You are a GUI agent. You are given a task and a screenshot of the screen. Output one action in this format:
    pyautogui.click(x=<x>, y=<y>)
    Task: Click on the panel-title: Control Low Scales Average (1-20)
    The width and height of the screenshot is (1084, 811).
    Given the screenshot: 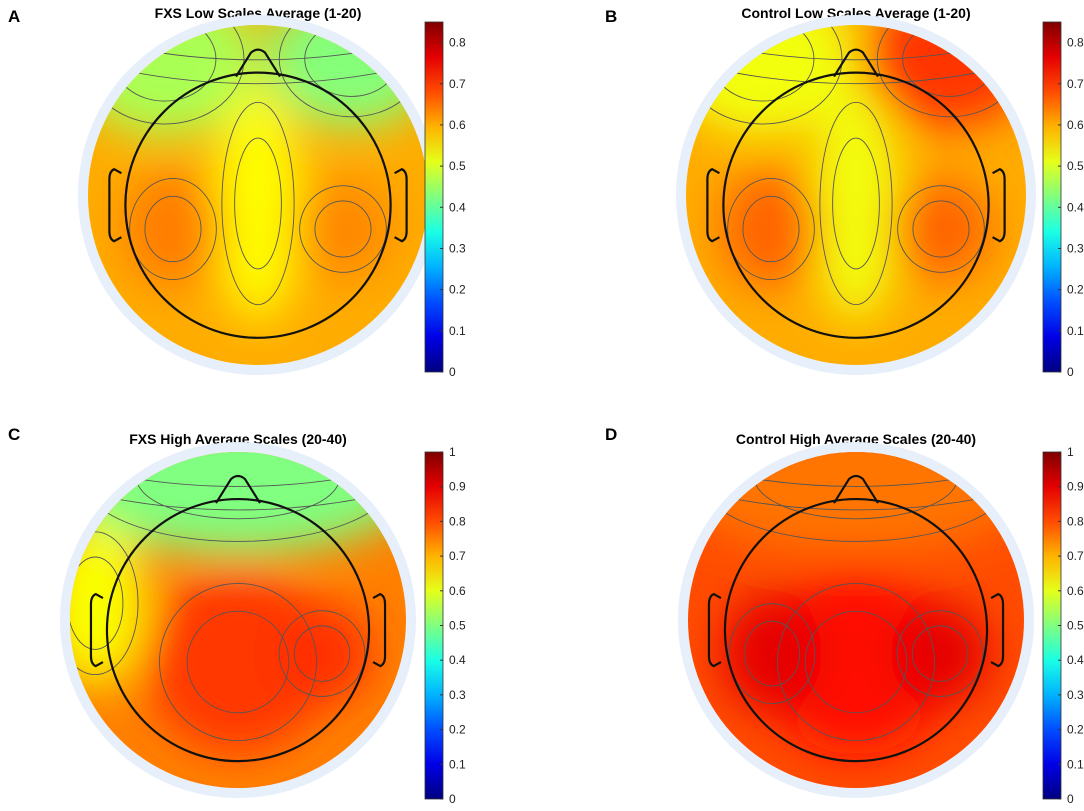 What is the action you would take?
    pyautogui.click(x=855, y=13)
    